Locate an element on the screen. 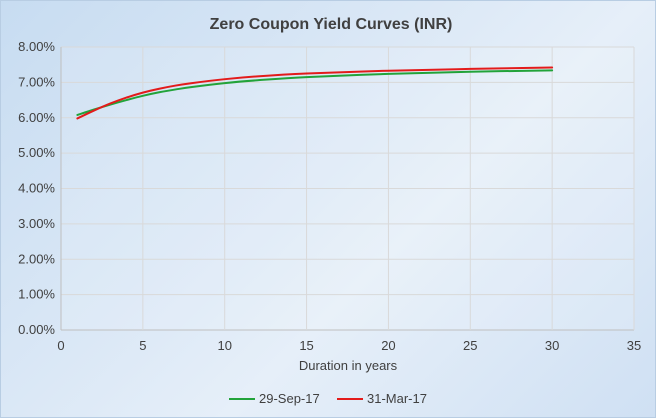  y-tick-label: 3.00% is located at coordinates (36, 223).